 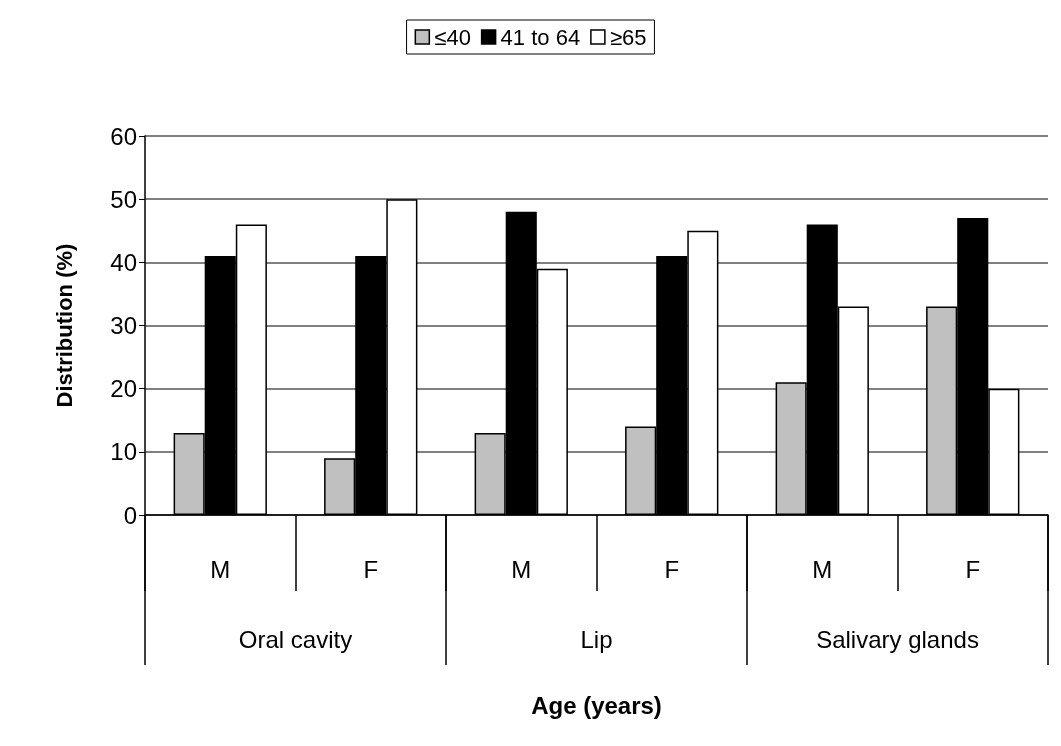 I want to click on text: Salivary glands, so click(x=897, y=639).